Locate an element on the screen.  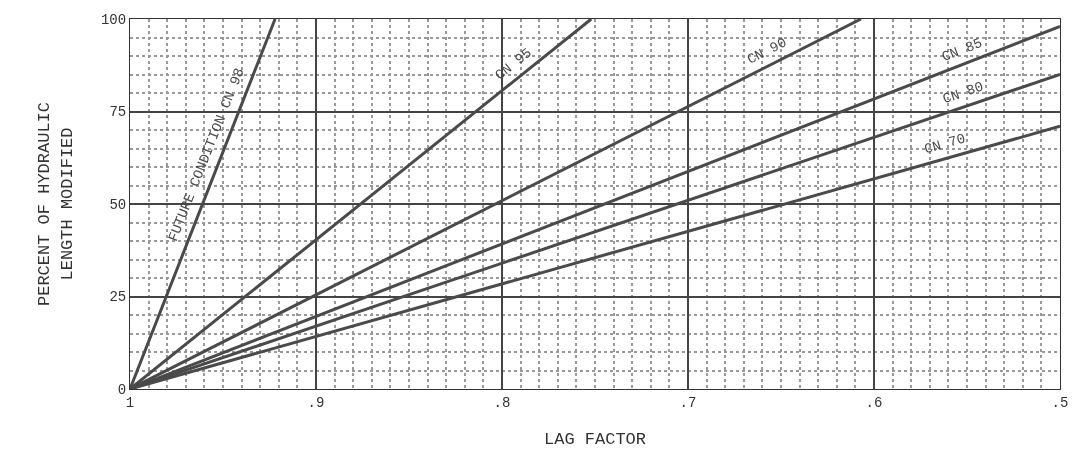
y-tick-label: 25 is located at coordinates (118, 297).